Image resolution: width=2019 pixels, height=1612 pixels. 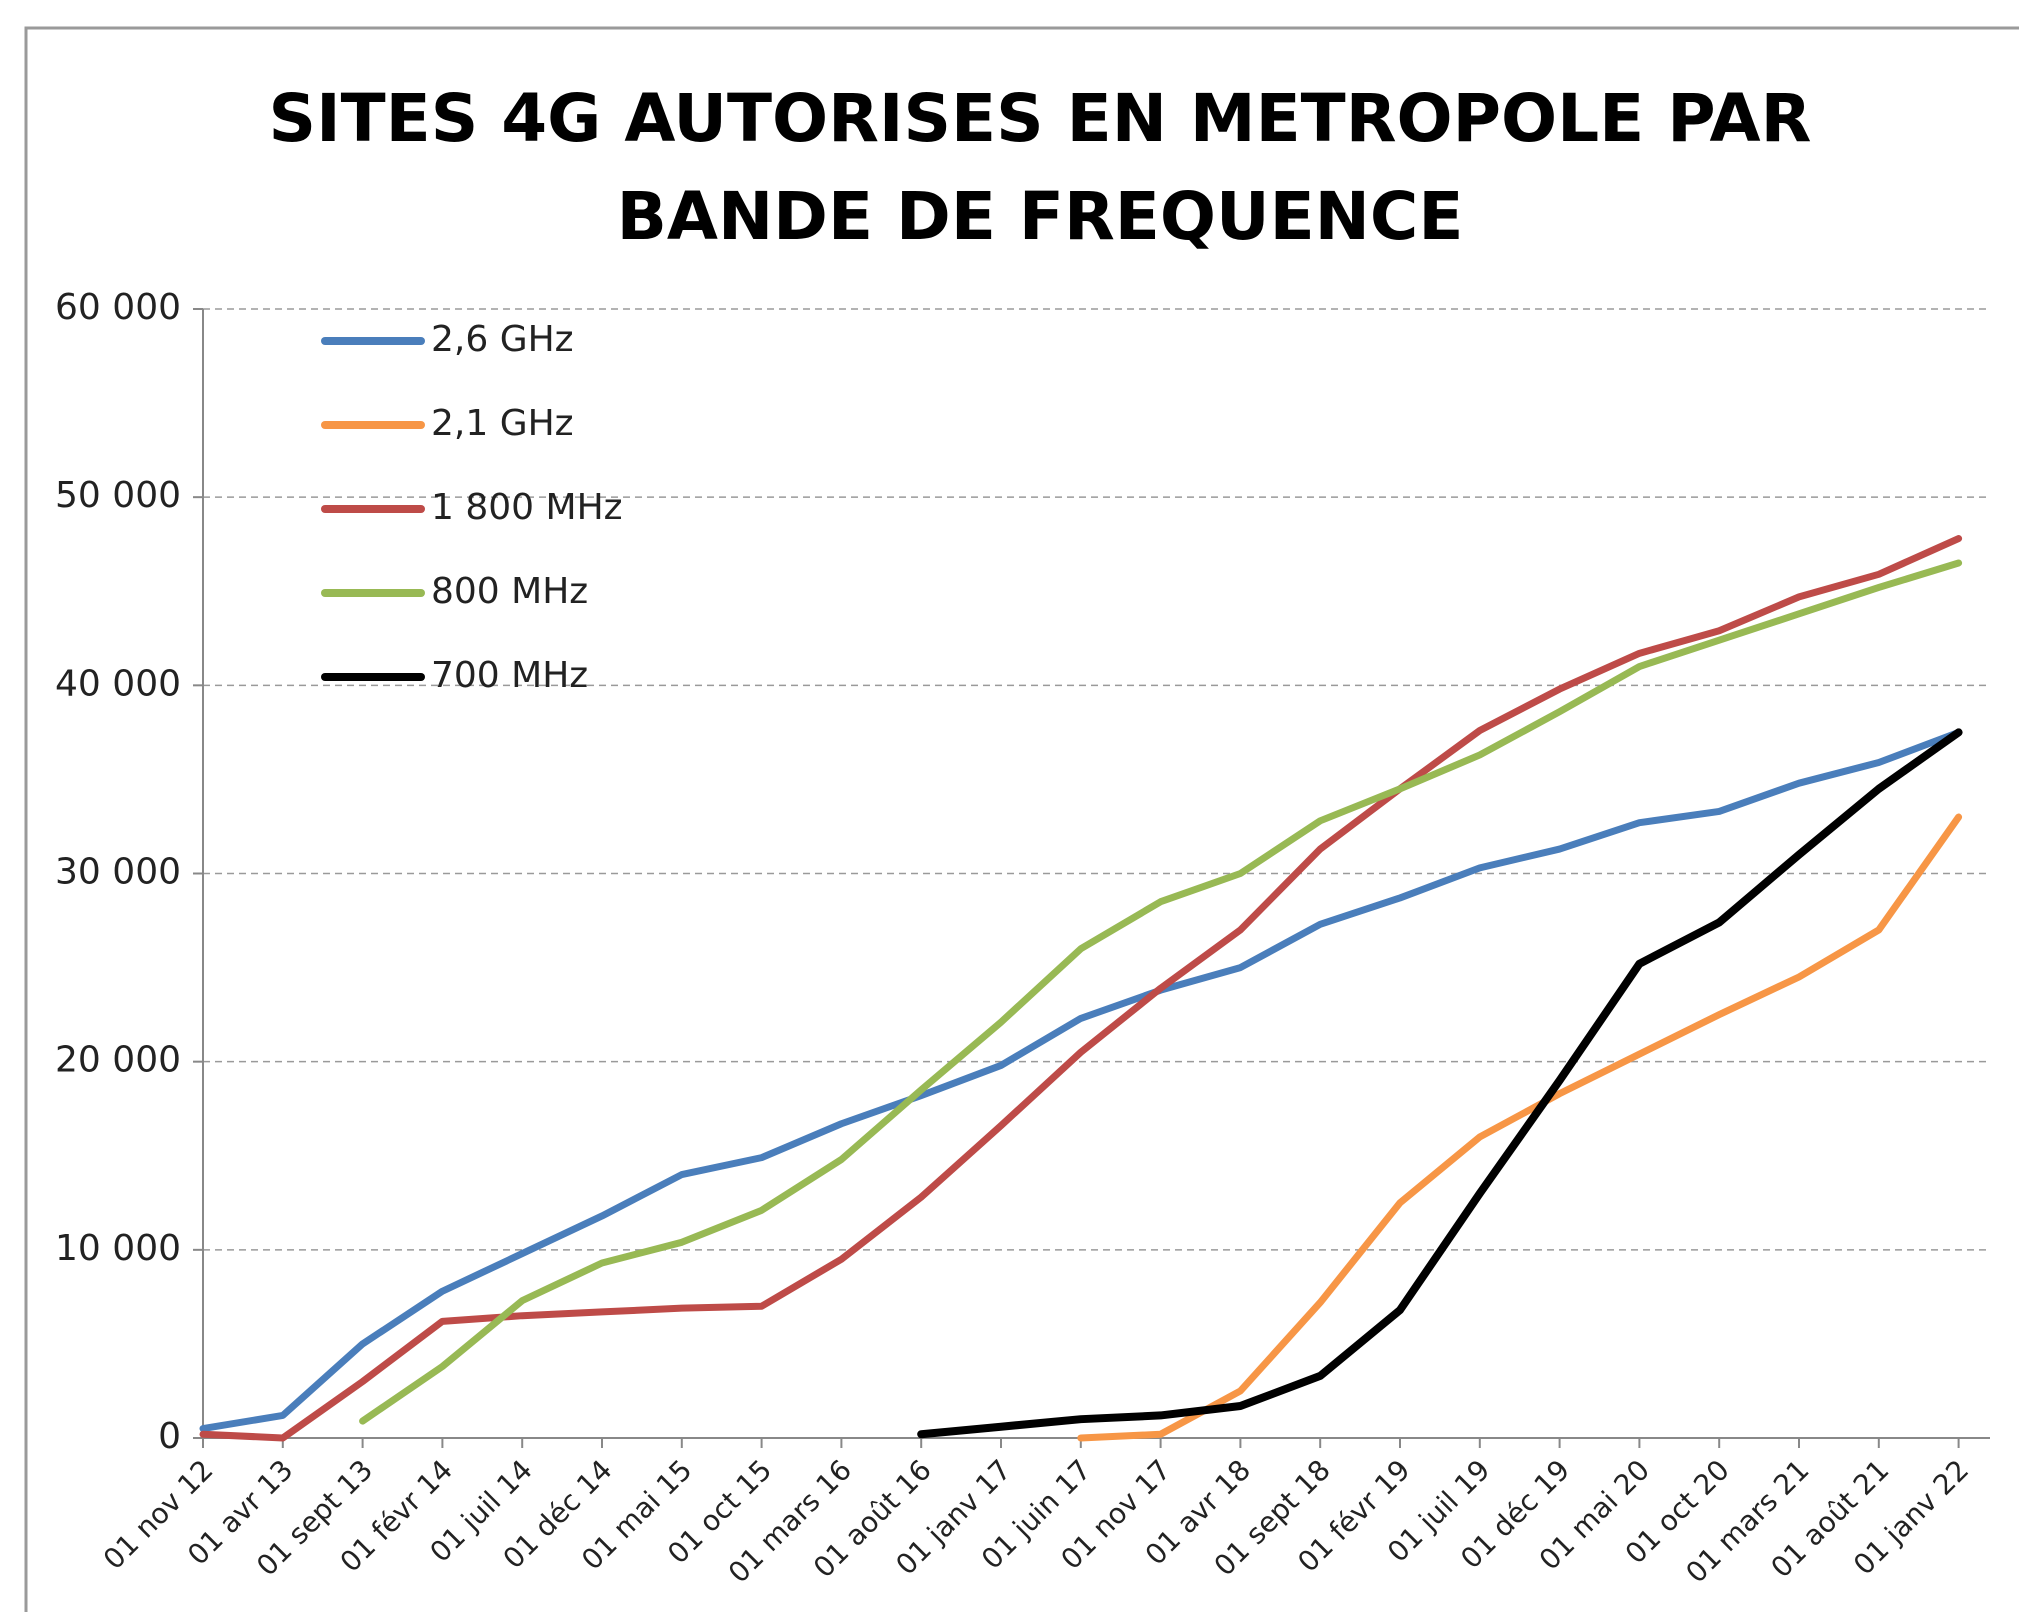 I want to click on y-tick-label: 10 000, so click(x=118, y=1248).